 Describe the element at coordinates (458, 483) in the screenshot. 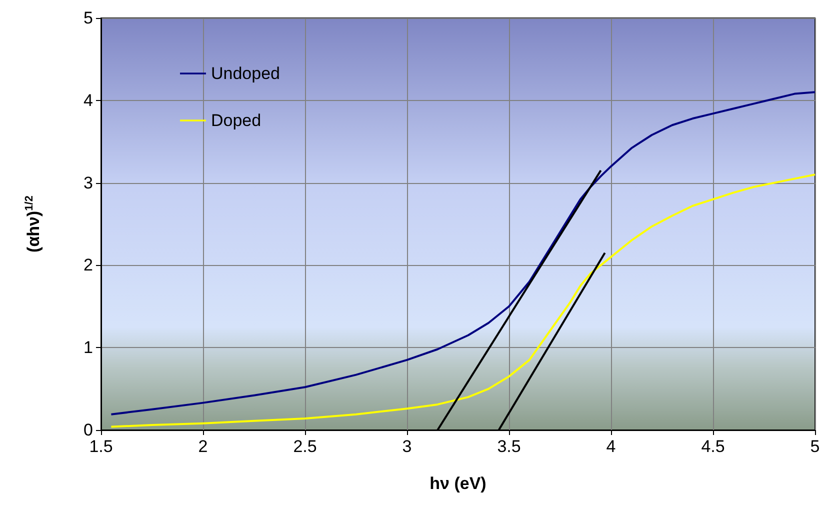

I see `x-axis-title: hν (eV)` at that location.